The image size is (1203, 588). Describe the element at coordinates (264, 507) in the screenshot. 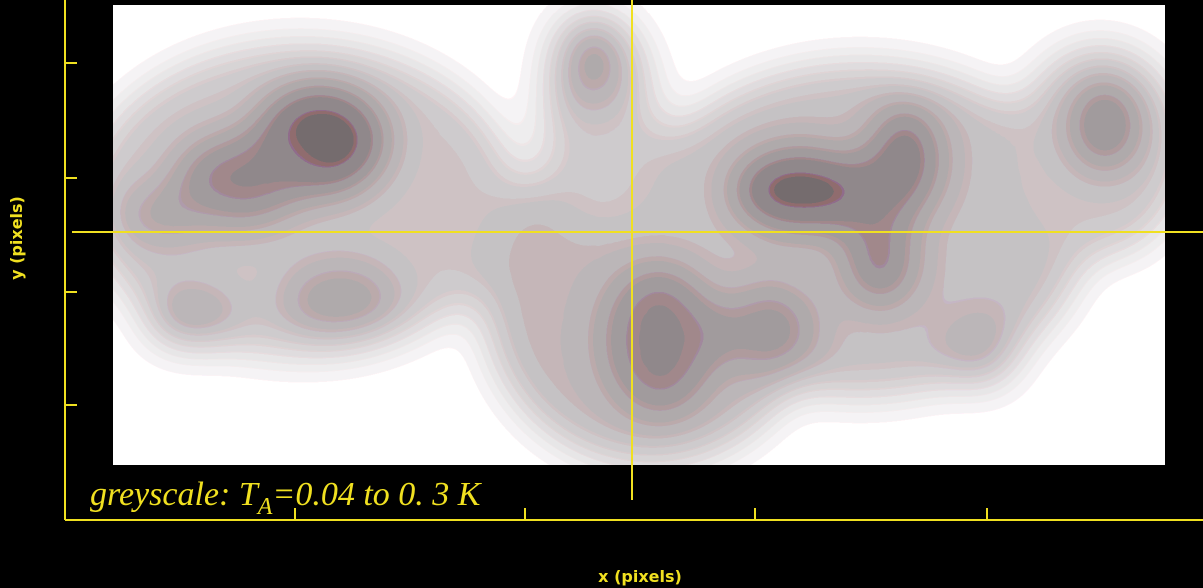

I see `annotation-subscript: A` at that location.